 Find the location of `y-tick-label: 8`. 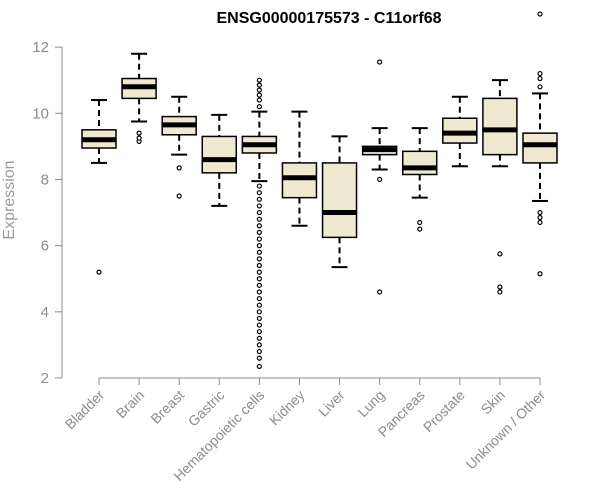

y-tick-label: 8 is located at coordinates (45, 179).